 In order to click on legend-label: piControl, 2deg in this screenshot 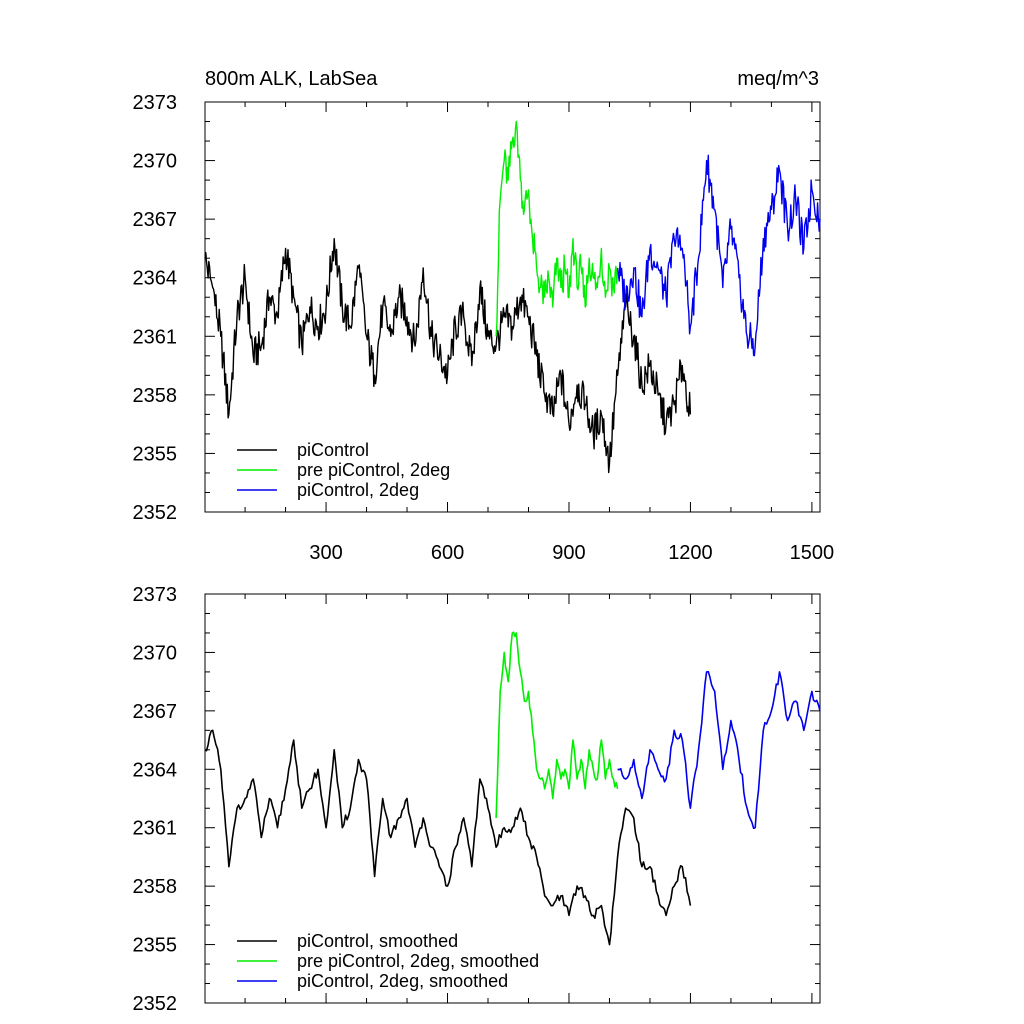, I will do `click(358, 490)`.